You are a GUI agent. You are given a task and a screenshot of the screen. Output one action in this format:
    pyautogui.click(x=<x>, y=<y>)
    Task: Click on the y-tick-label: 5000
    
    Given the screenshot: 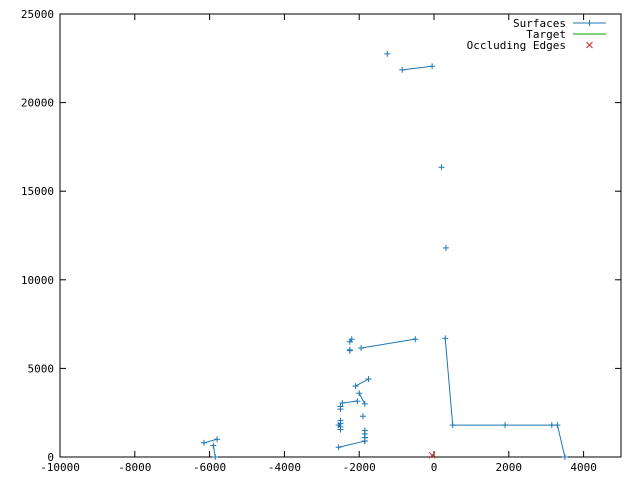 What is the action you would take?
    pyautogui.click(x=41, y=368)
    